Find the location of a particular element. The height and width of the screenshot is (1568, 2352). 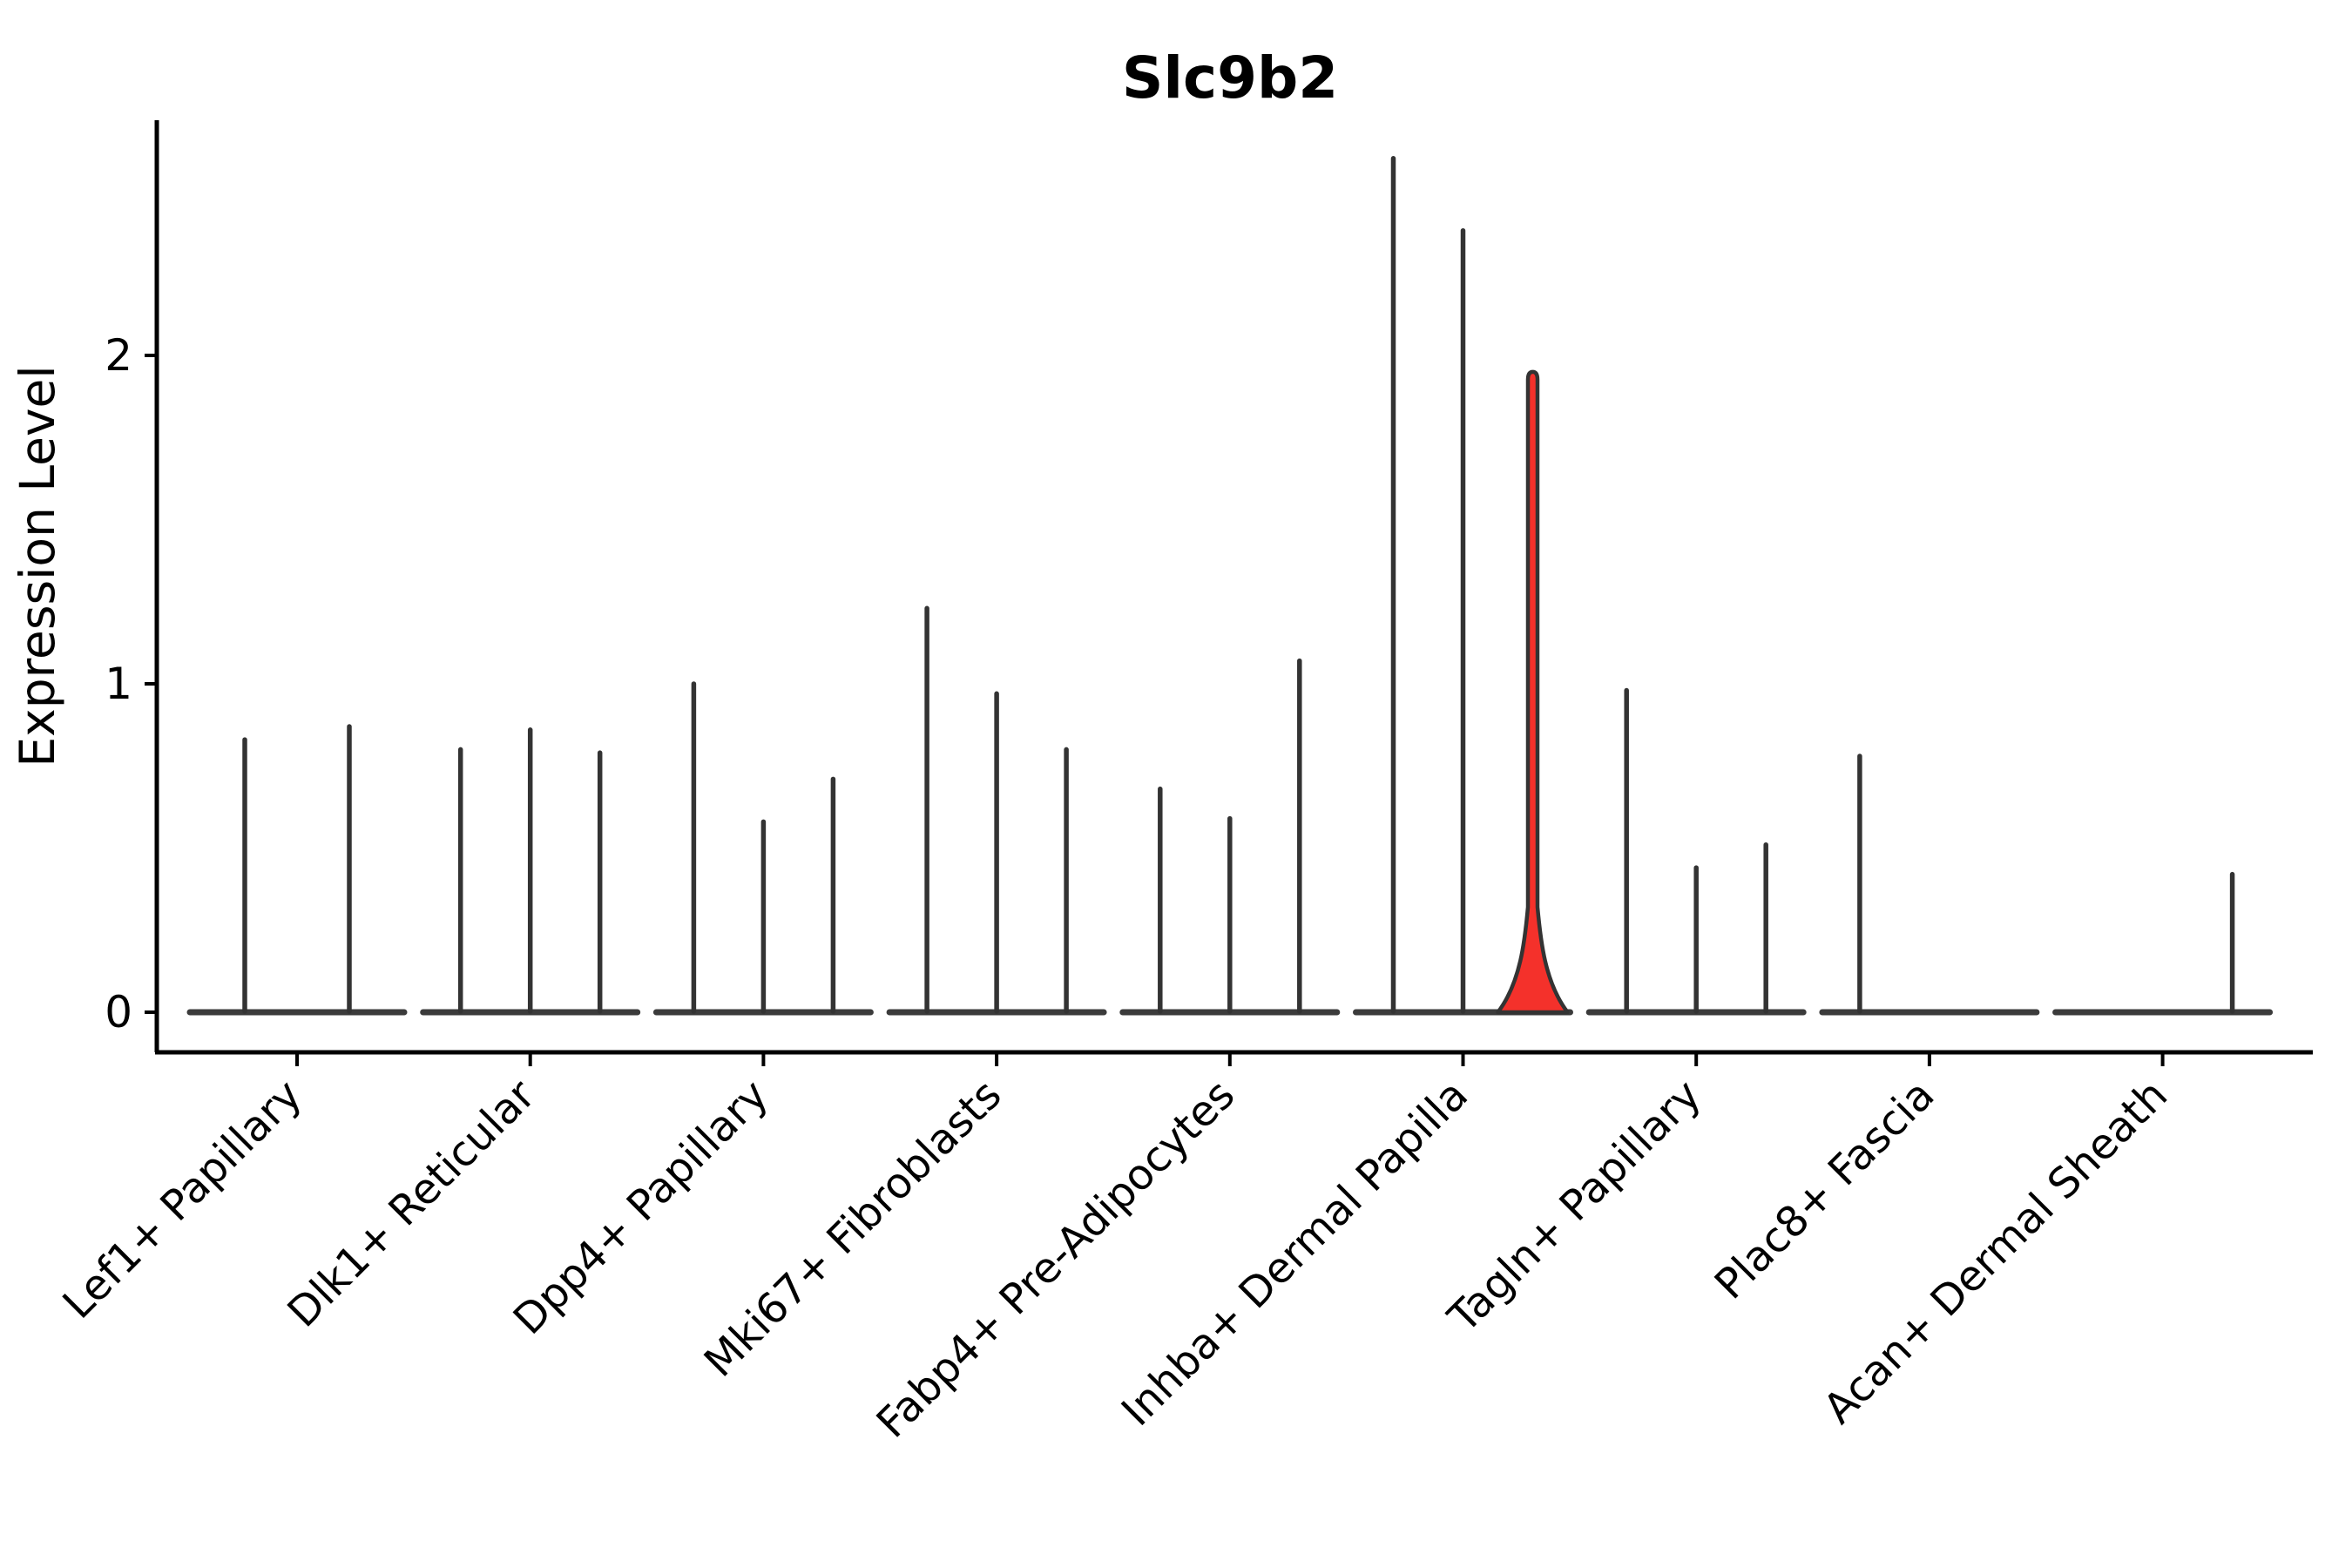

x-tick-label: Plac8+ Fascia is located at coordinates (1825, 1190).